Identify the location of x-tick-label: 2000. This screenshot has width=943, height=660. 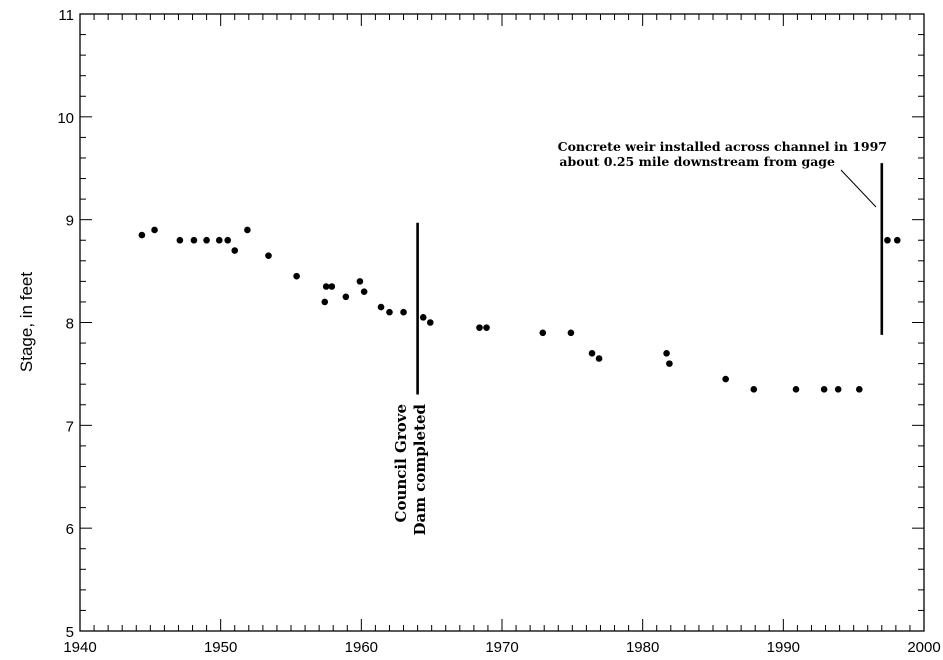
(923, 647).